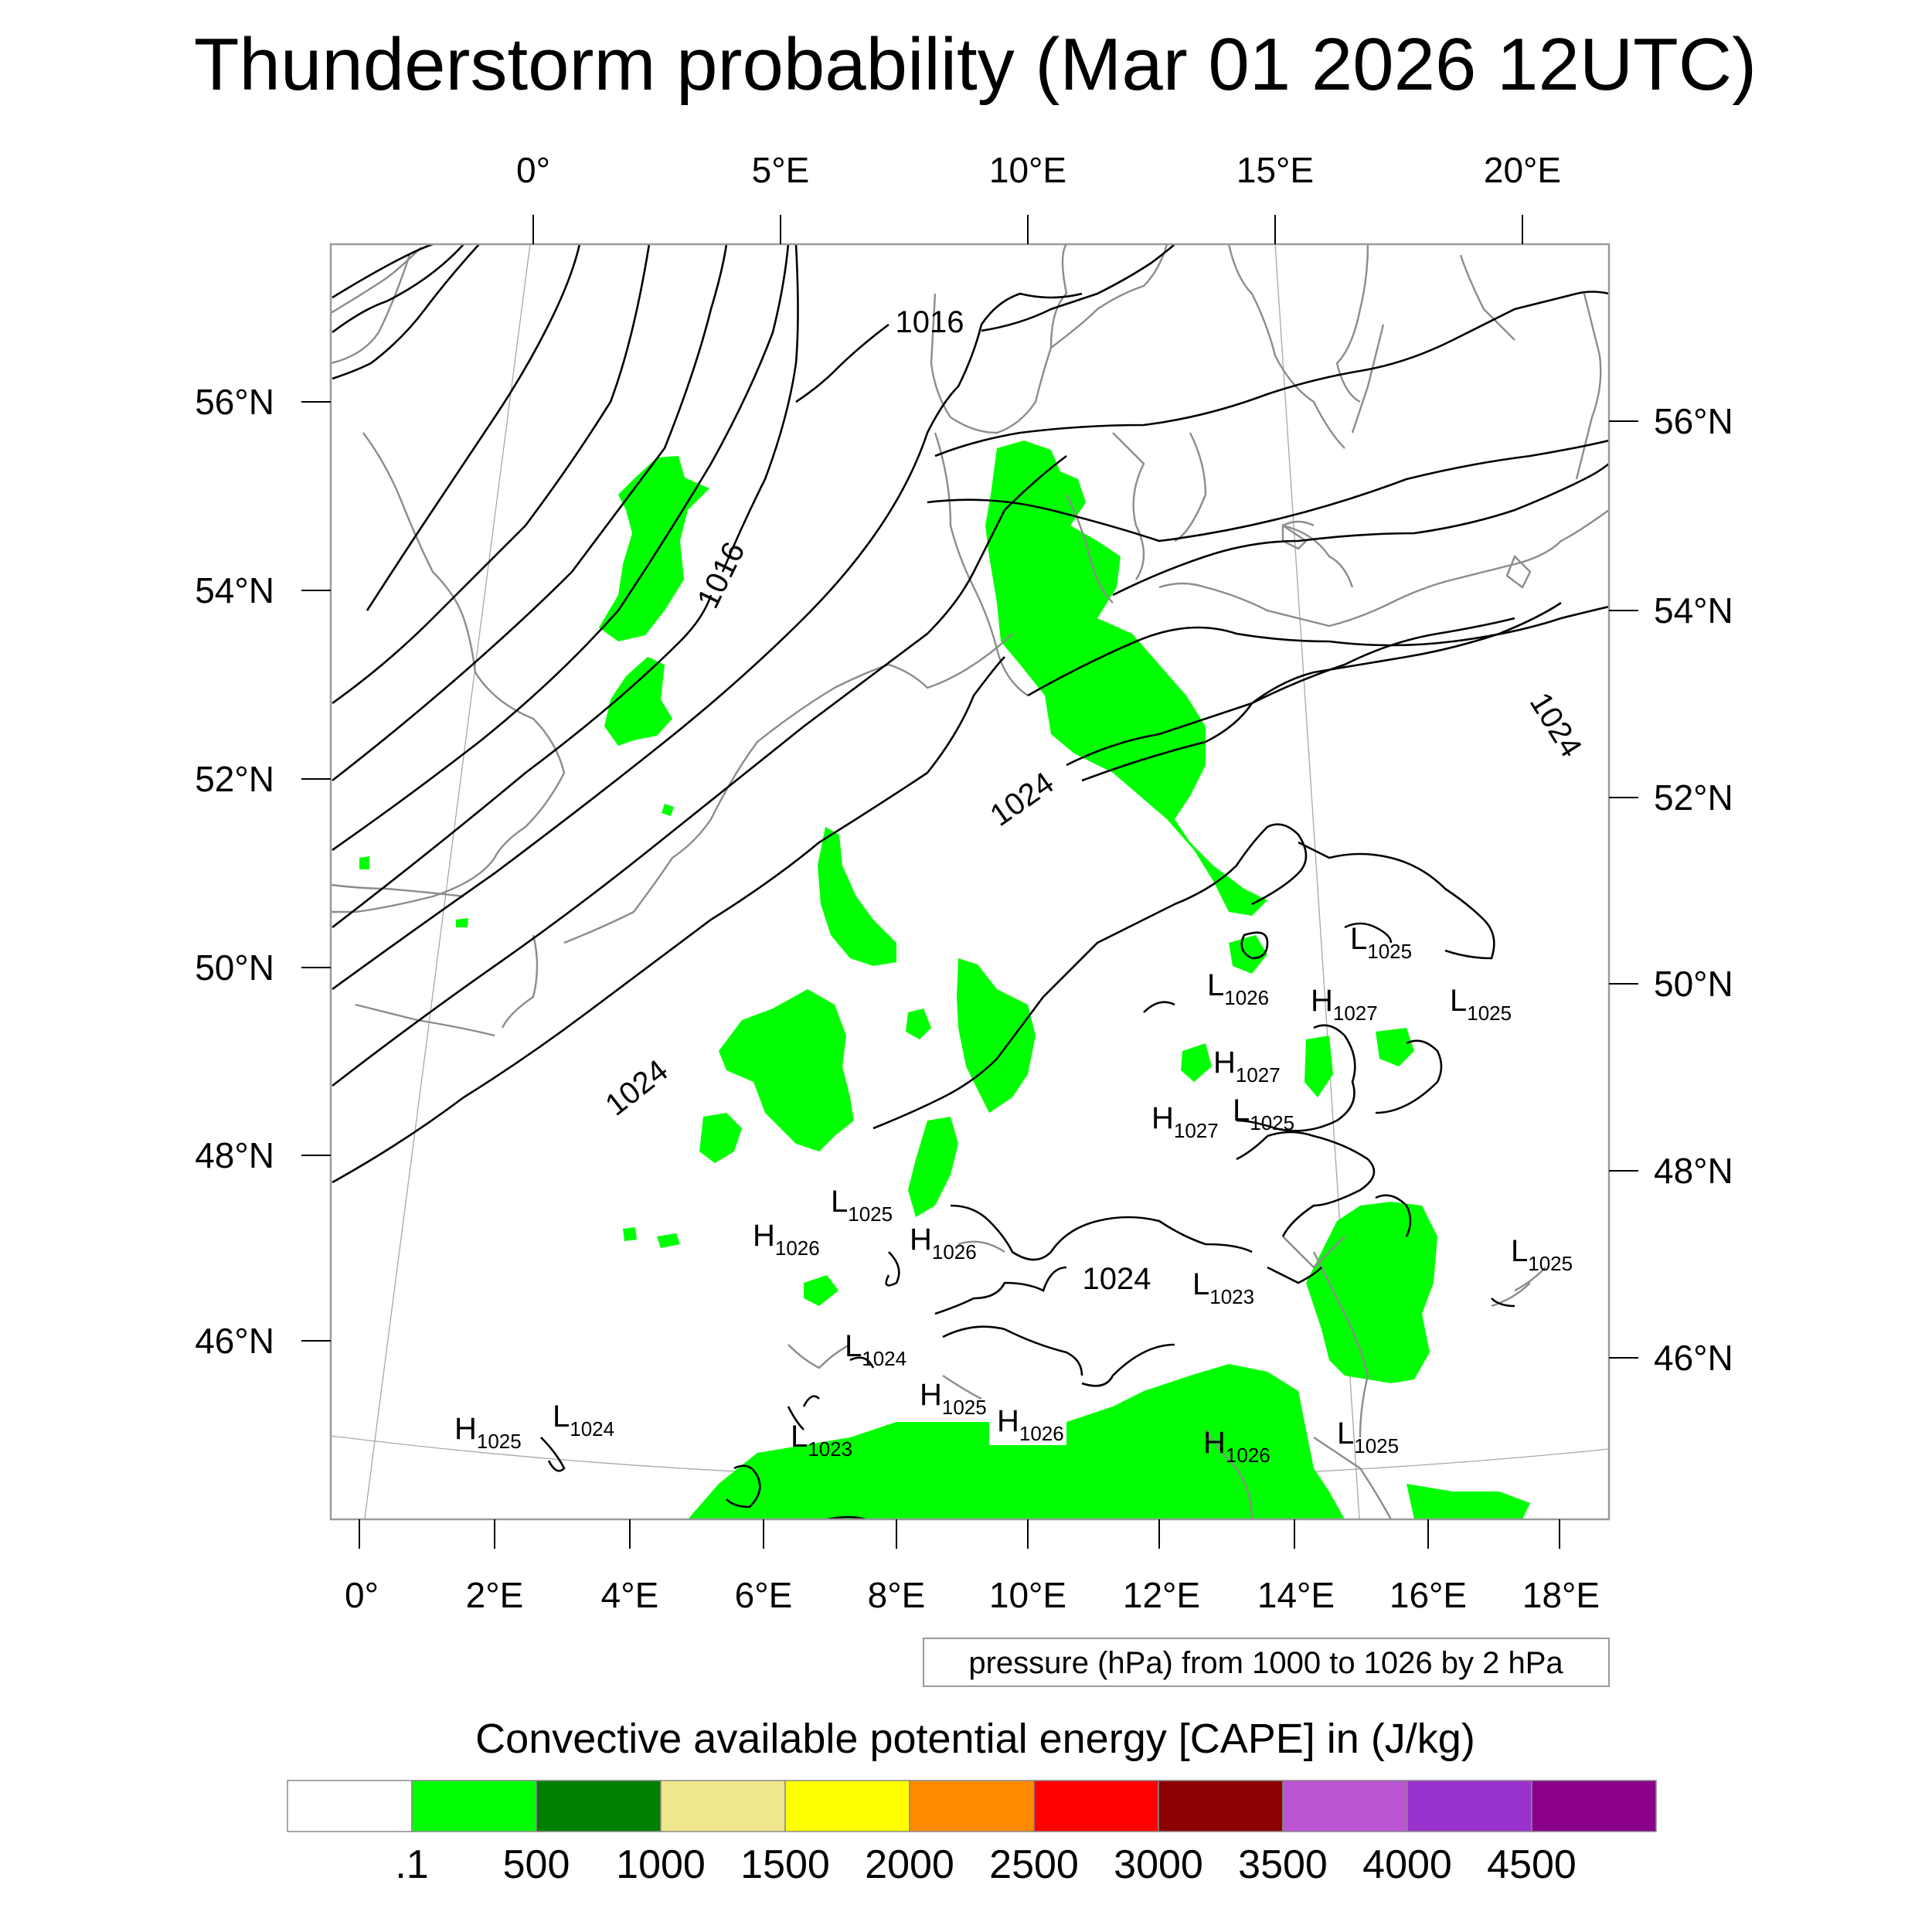  I want to click on colorbar-labels: .1 500 1000 1500 2000 2500 3000 3500 4000 4500, so click(986, 1865).